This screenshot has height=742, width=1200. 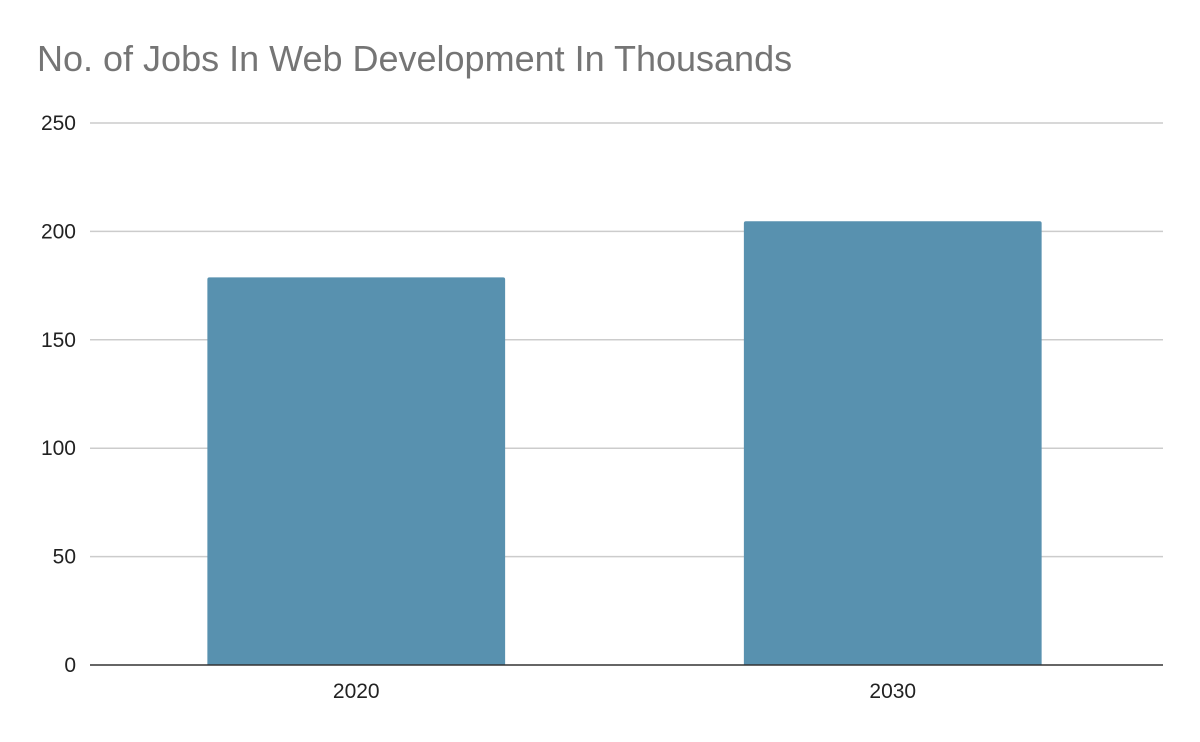 What do you see at coordinates (356, 691) in the screenshot?
I see `x-tick-label: 2020` at bounding box center [356, 691].